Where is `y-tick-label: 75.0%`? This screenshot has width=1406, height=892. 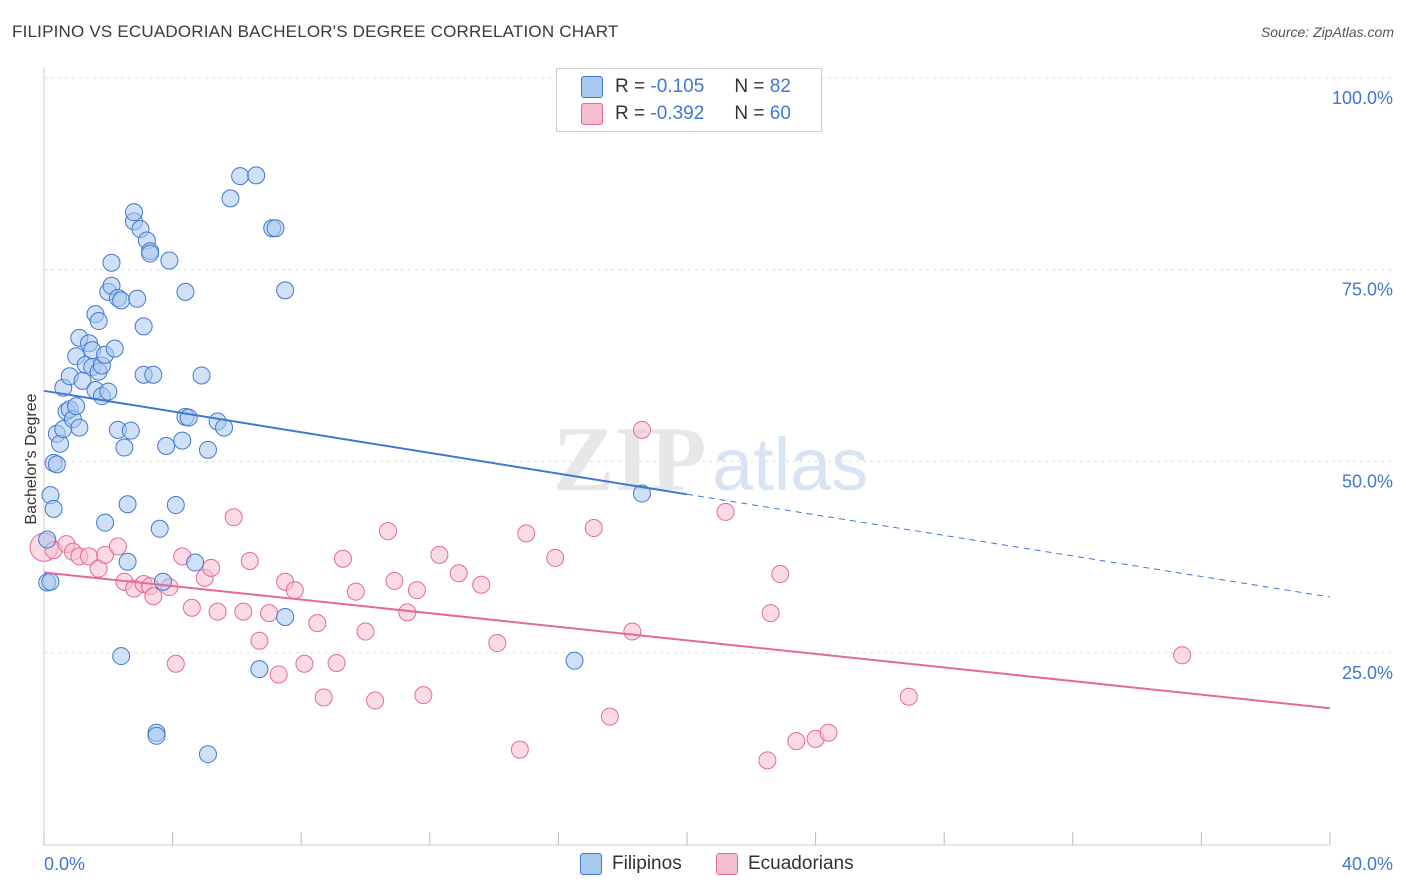 y-tick-label: 75.0% is located at coordinates (1367, 290).